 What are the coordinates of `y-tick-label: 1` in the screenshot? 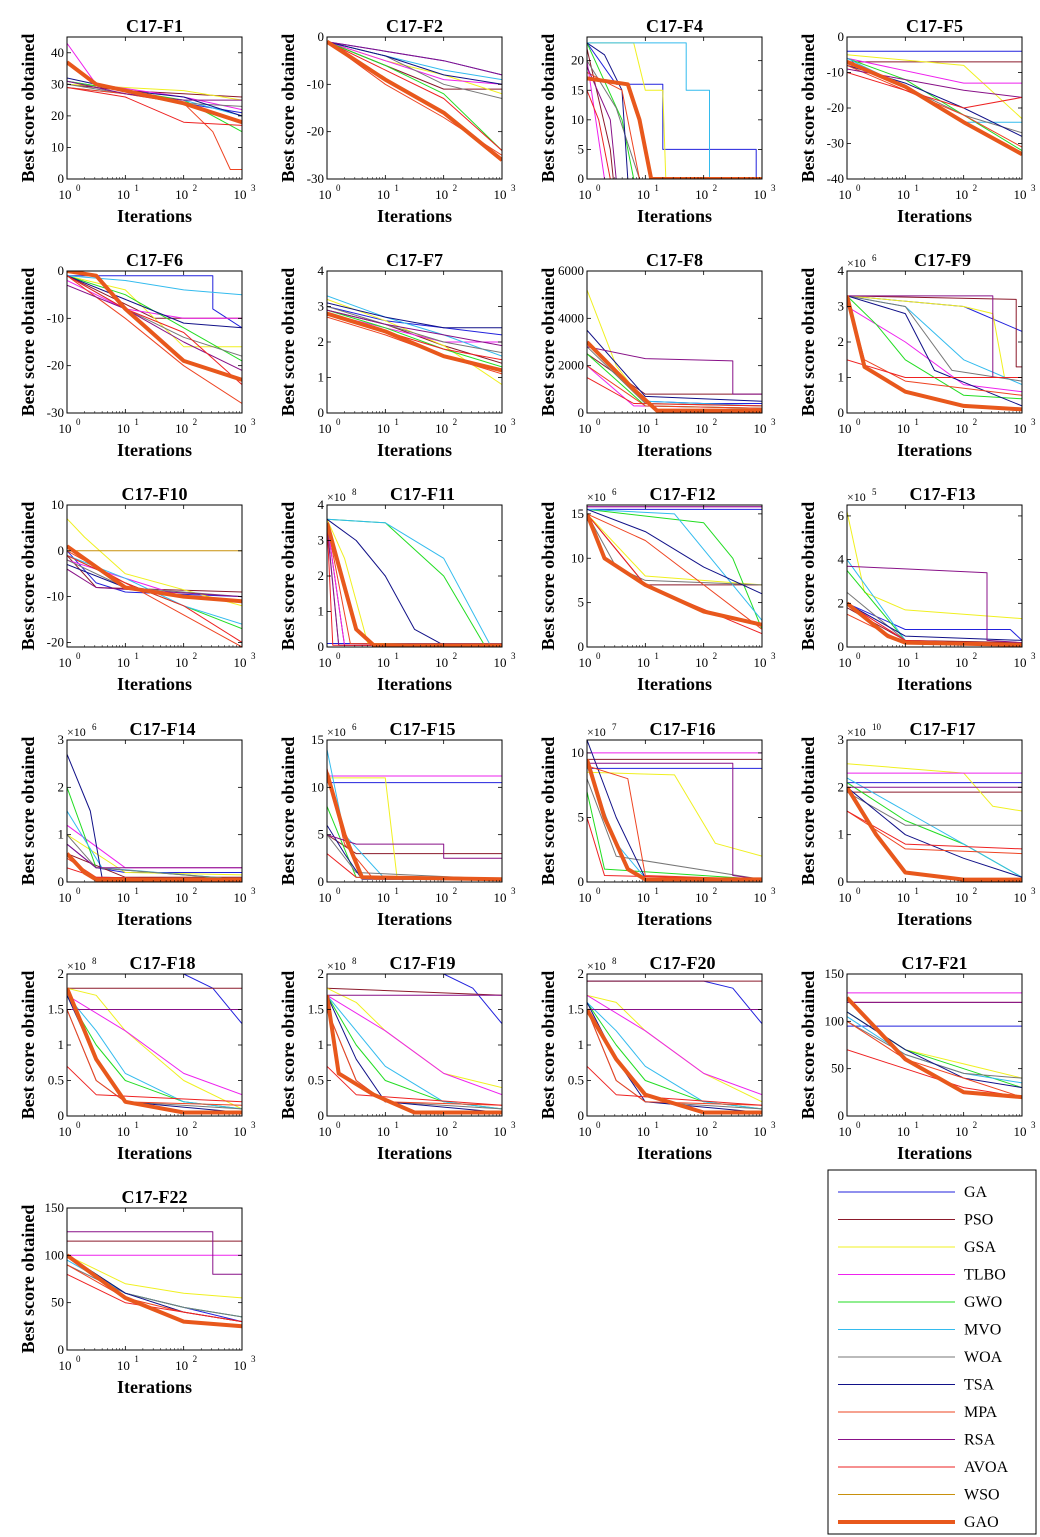 It's located at (321, 1044).